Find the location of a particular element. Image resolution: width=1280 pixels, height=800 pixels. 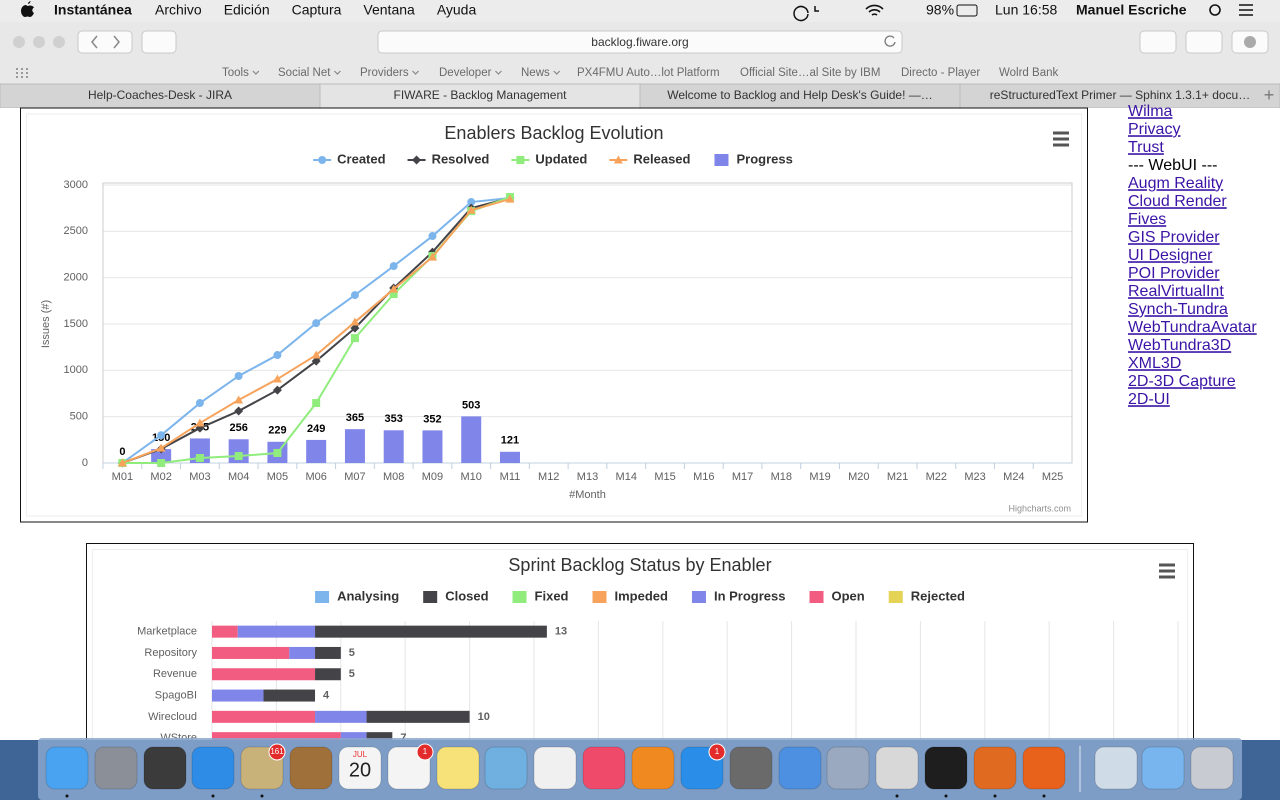

legend-label: Released is located at coordinates (661, 158).